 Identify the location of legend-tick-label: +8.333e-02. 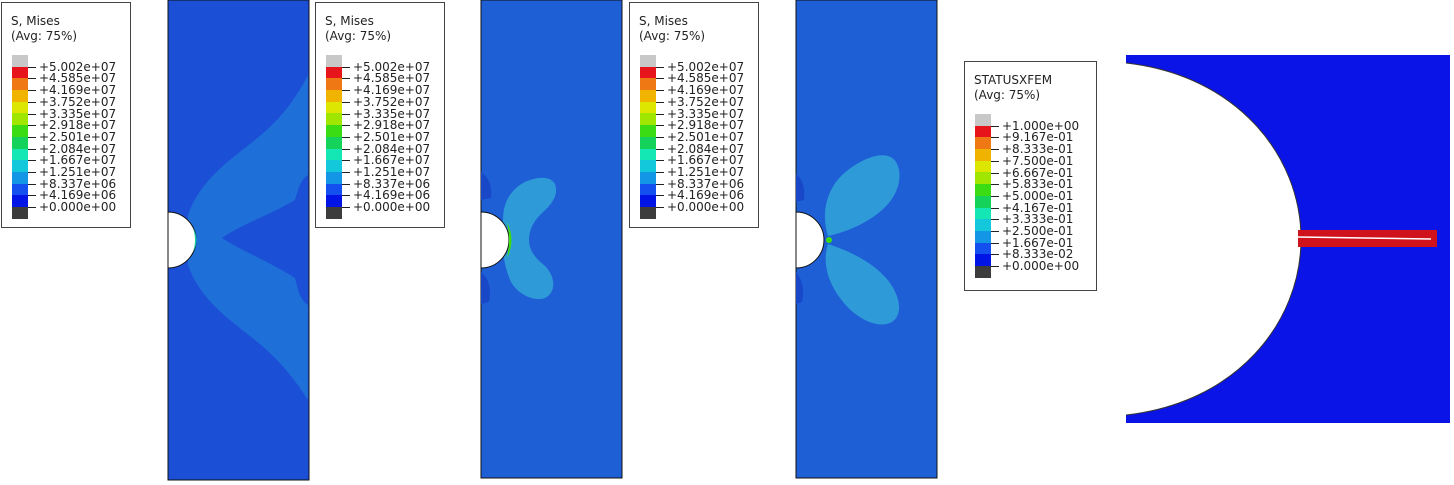
(1038, 254).